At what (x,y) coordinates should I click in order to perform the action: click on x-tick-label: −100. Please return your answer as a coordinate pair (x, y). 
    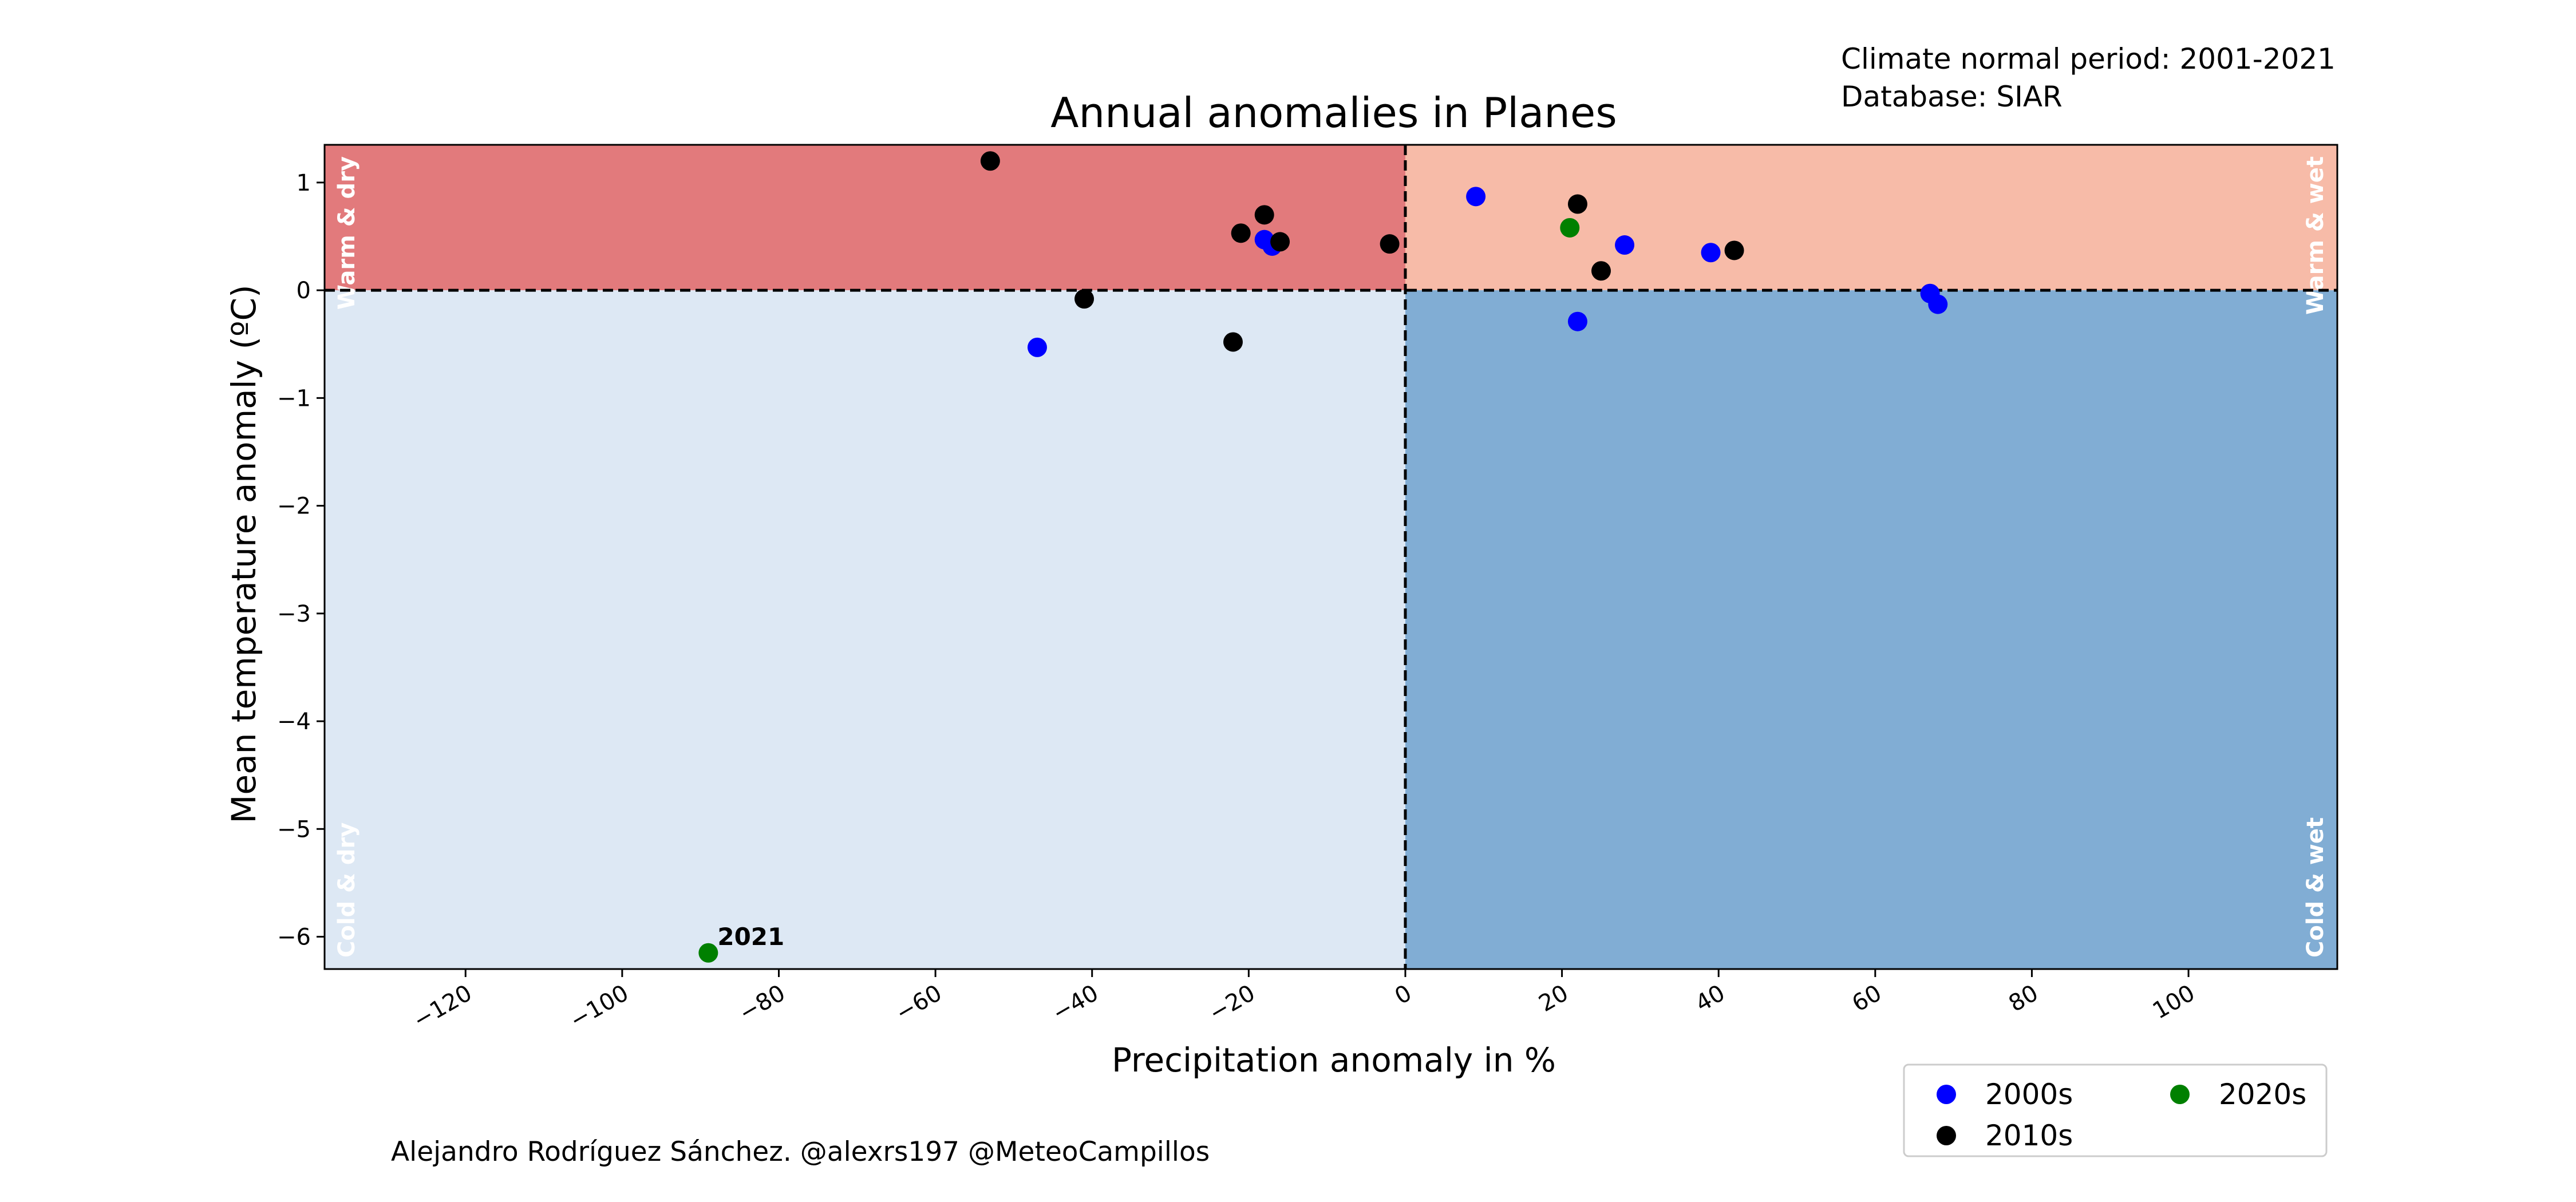
    Looking at the image, I should click on (599, 1007).